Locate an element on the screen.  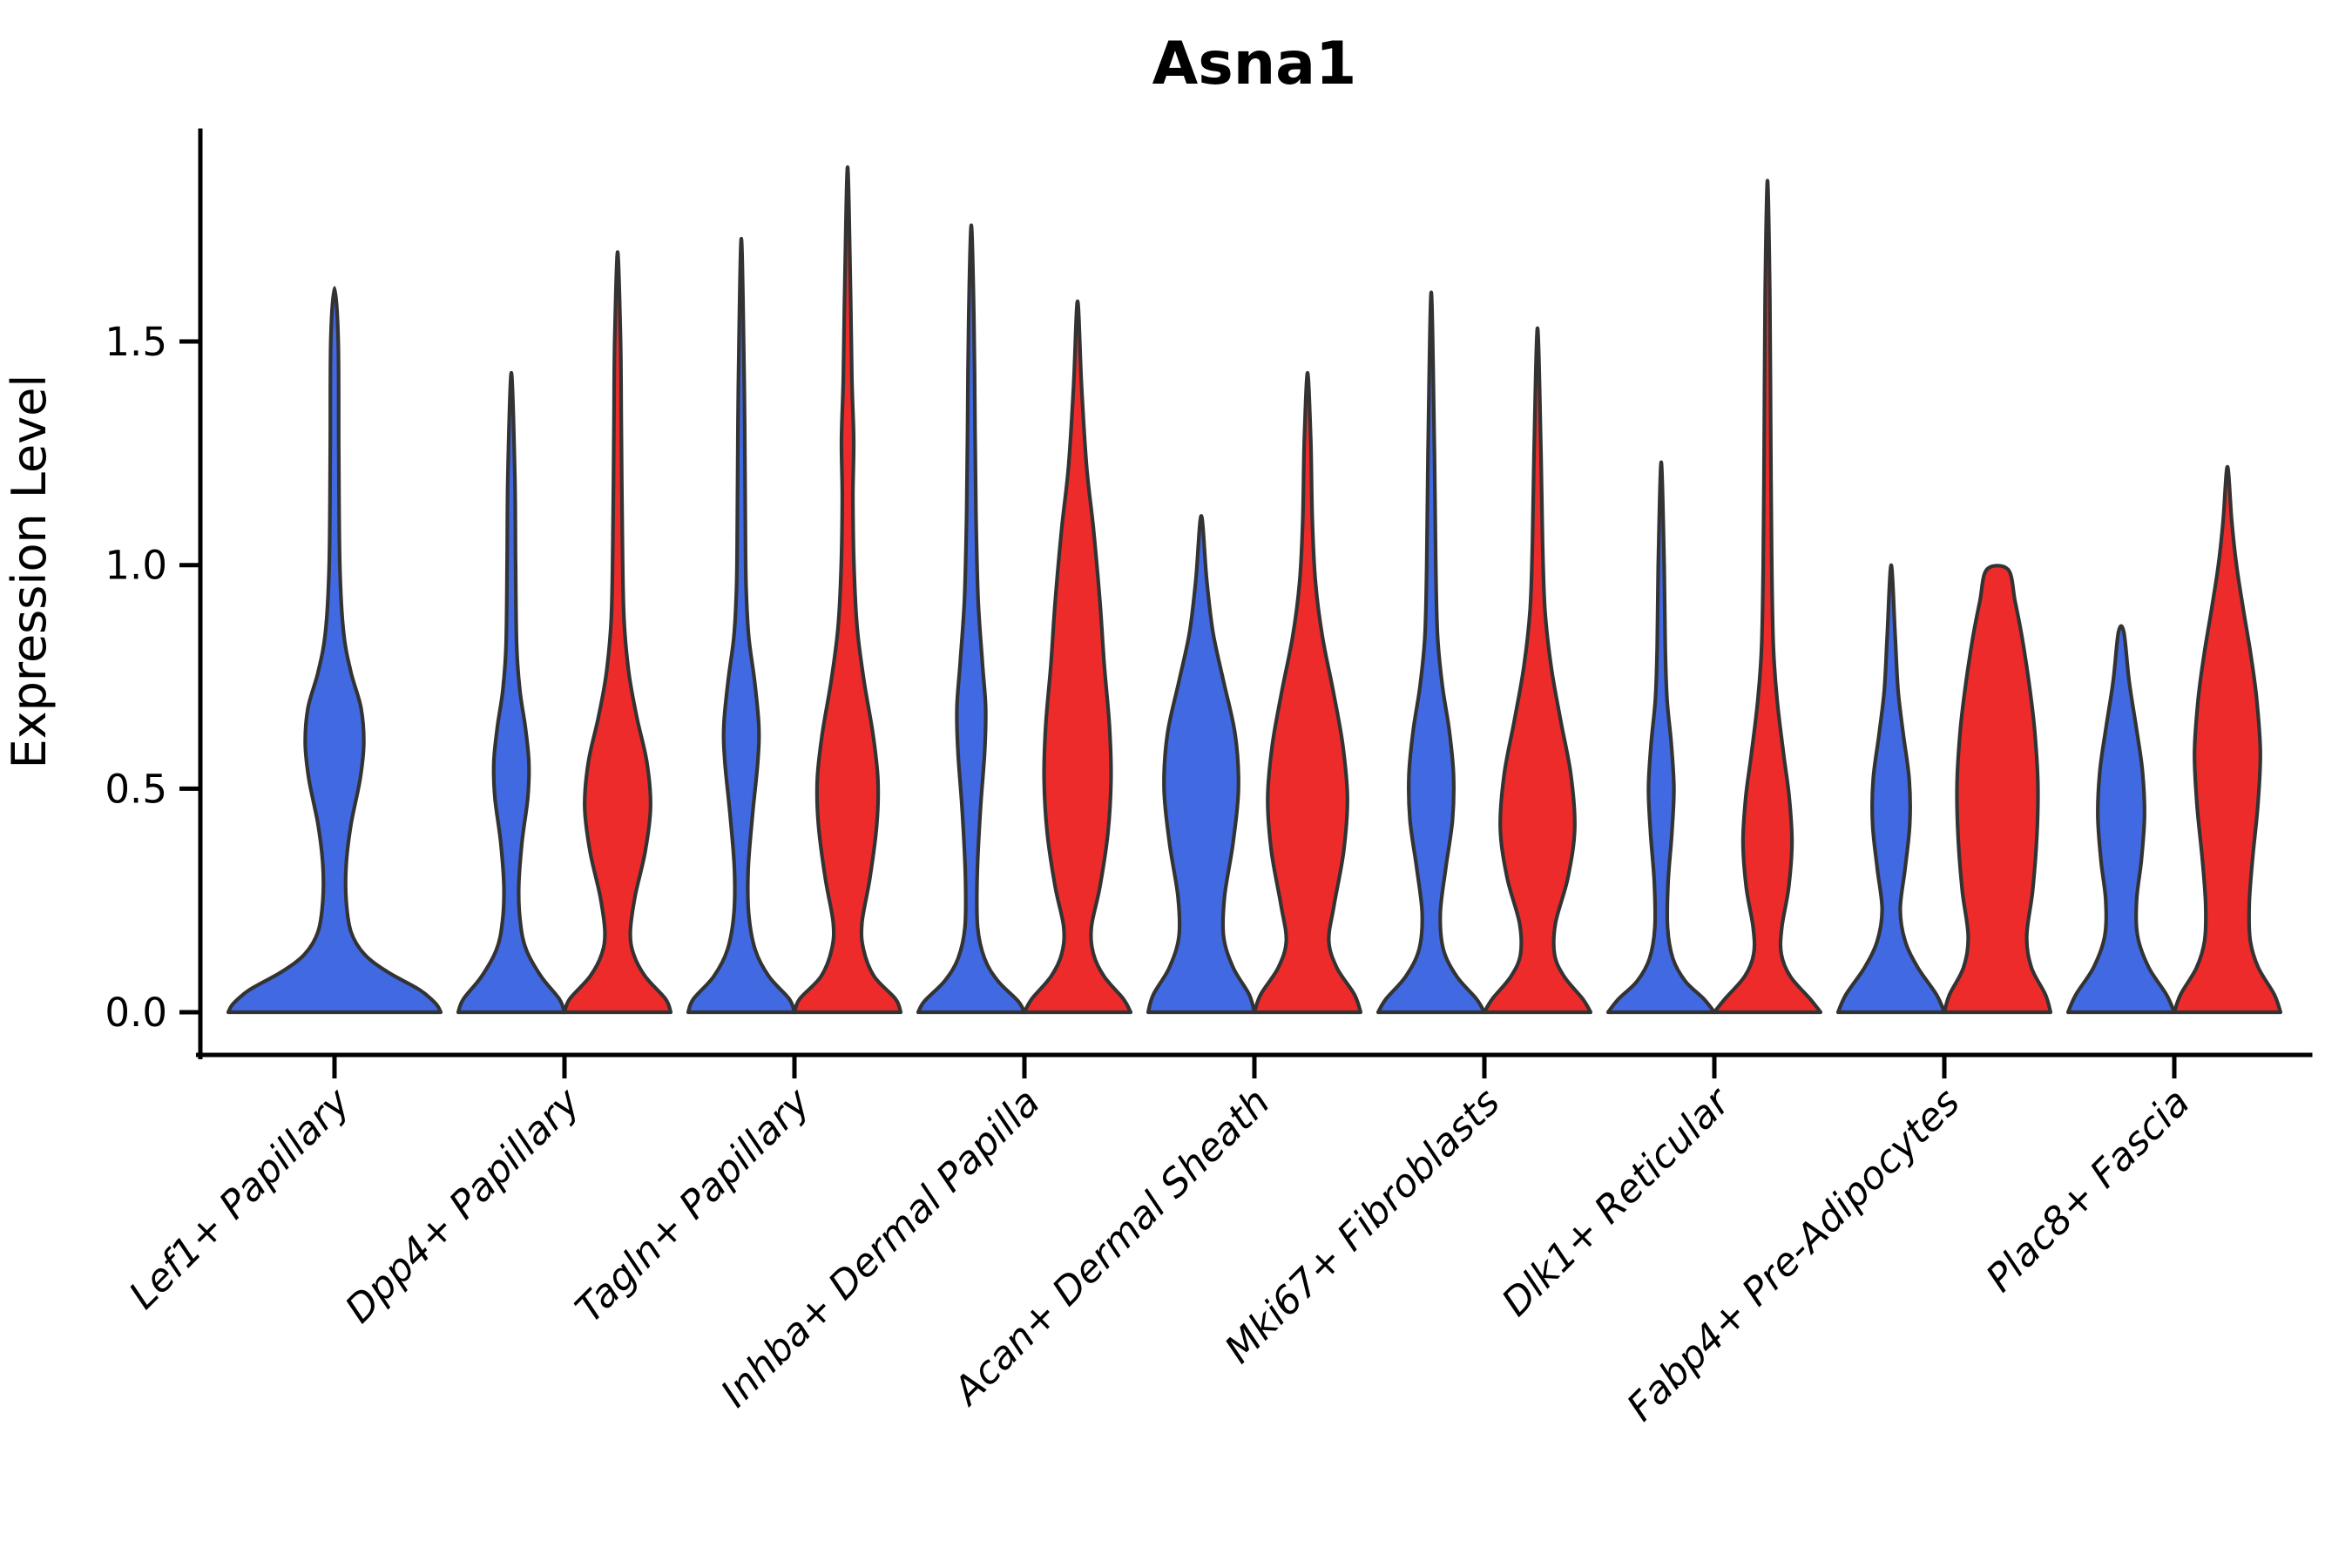
violin-5-red is located at coordinates (1537, 670).